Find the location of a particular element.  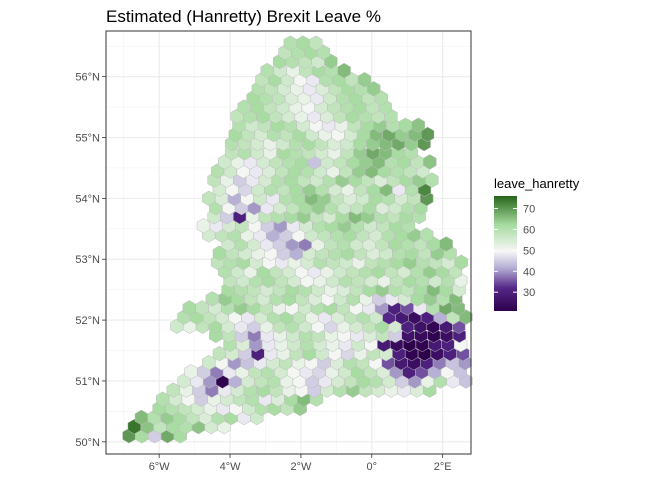

legend-tick-label: 60 is located at coordinates (529, 230).